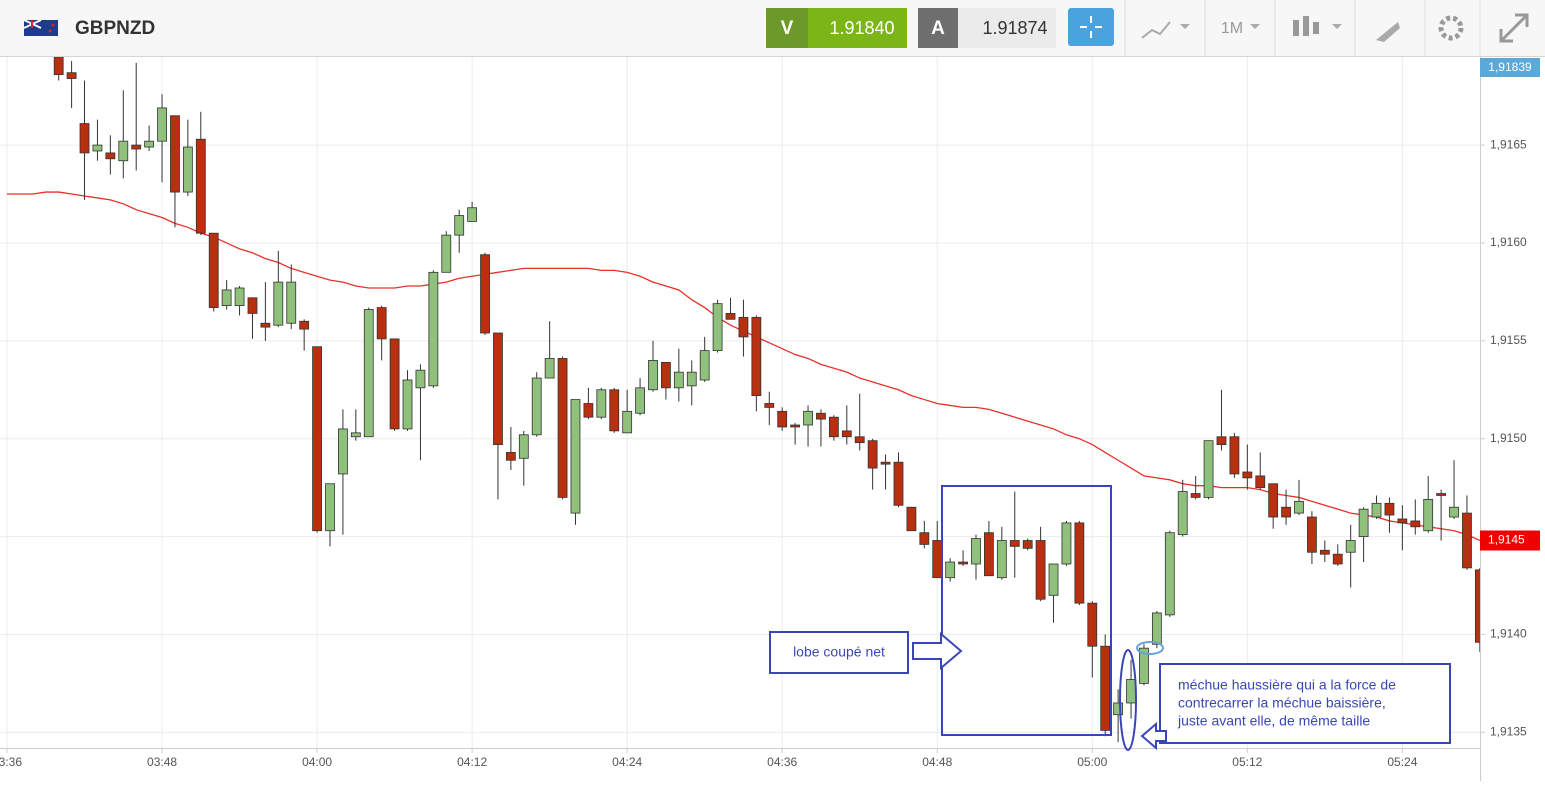 The image size is (1545, 786). Describe the element at coordinates (1388, 32) in the screenshot. I see `draw-icon` at that location.